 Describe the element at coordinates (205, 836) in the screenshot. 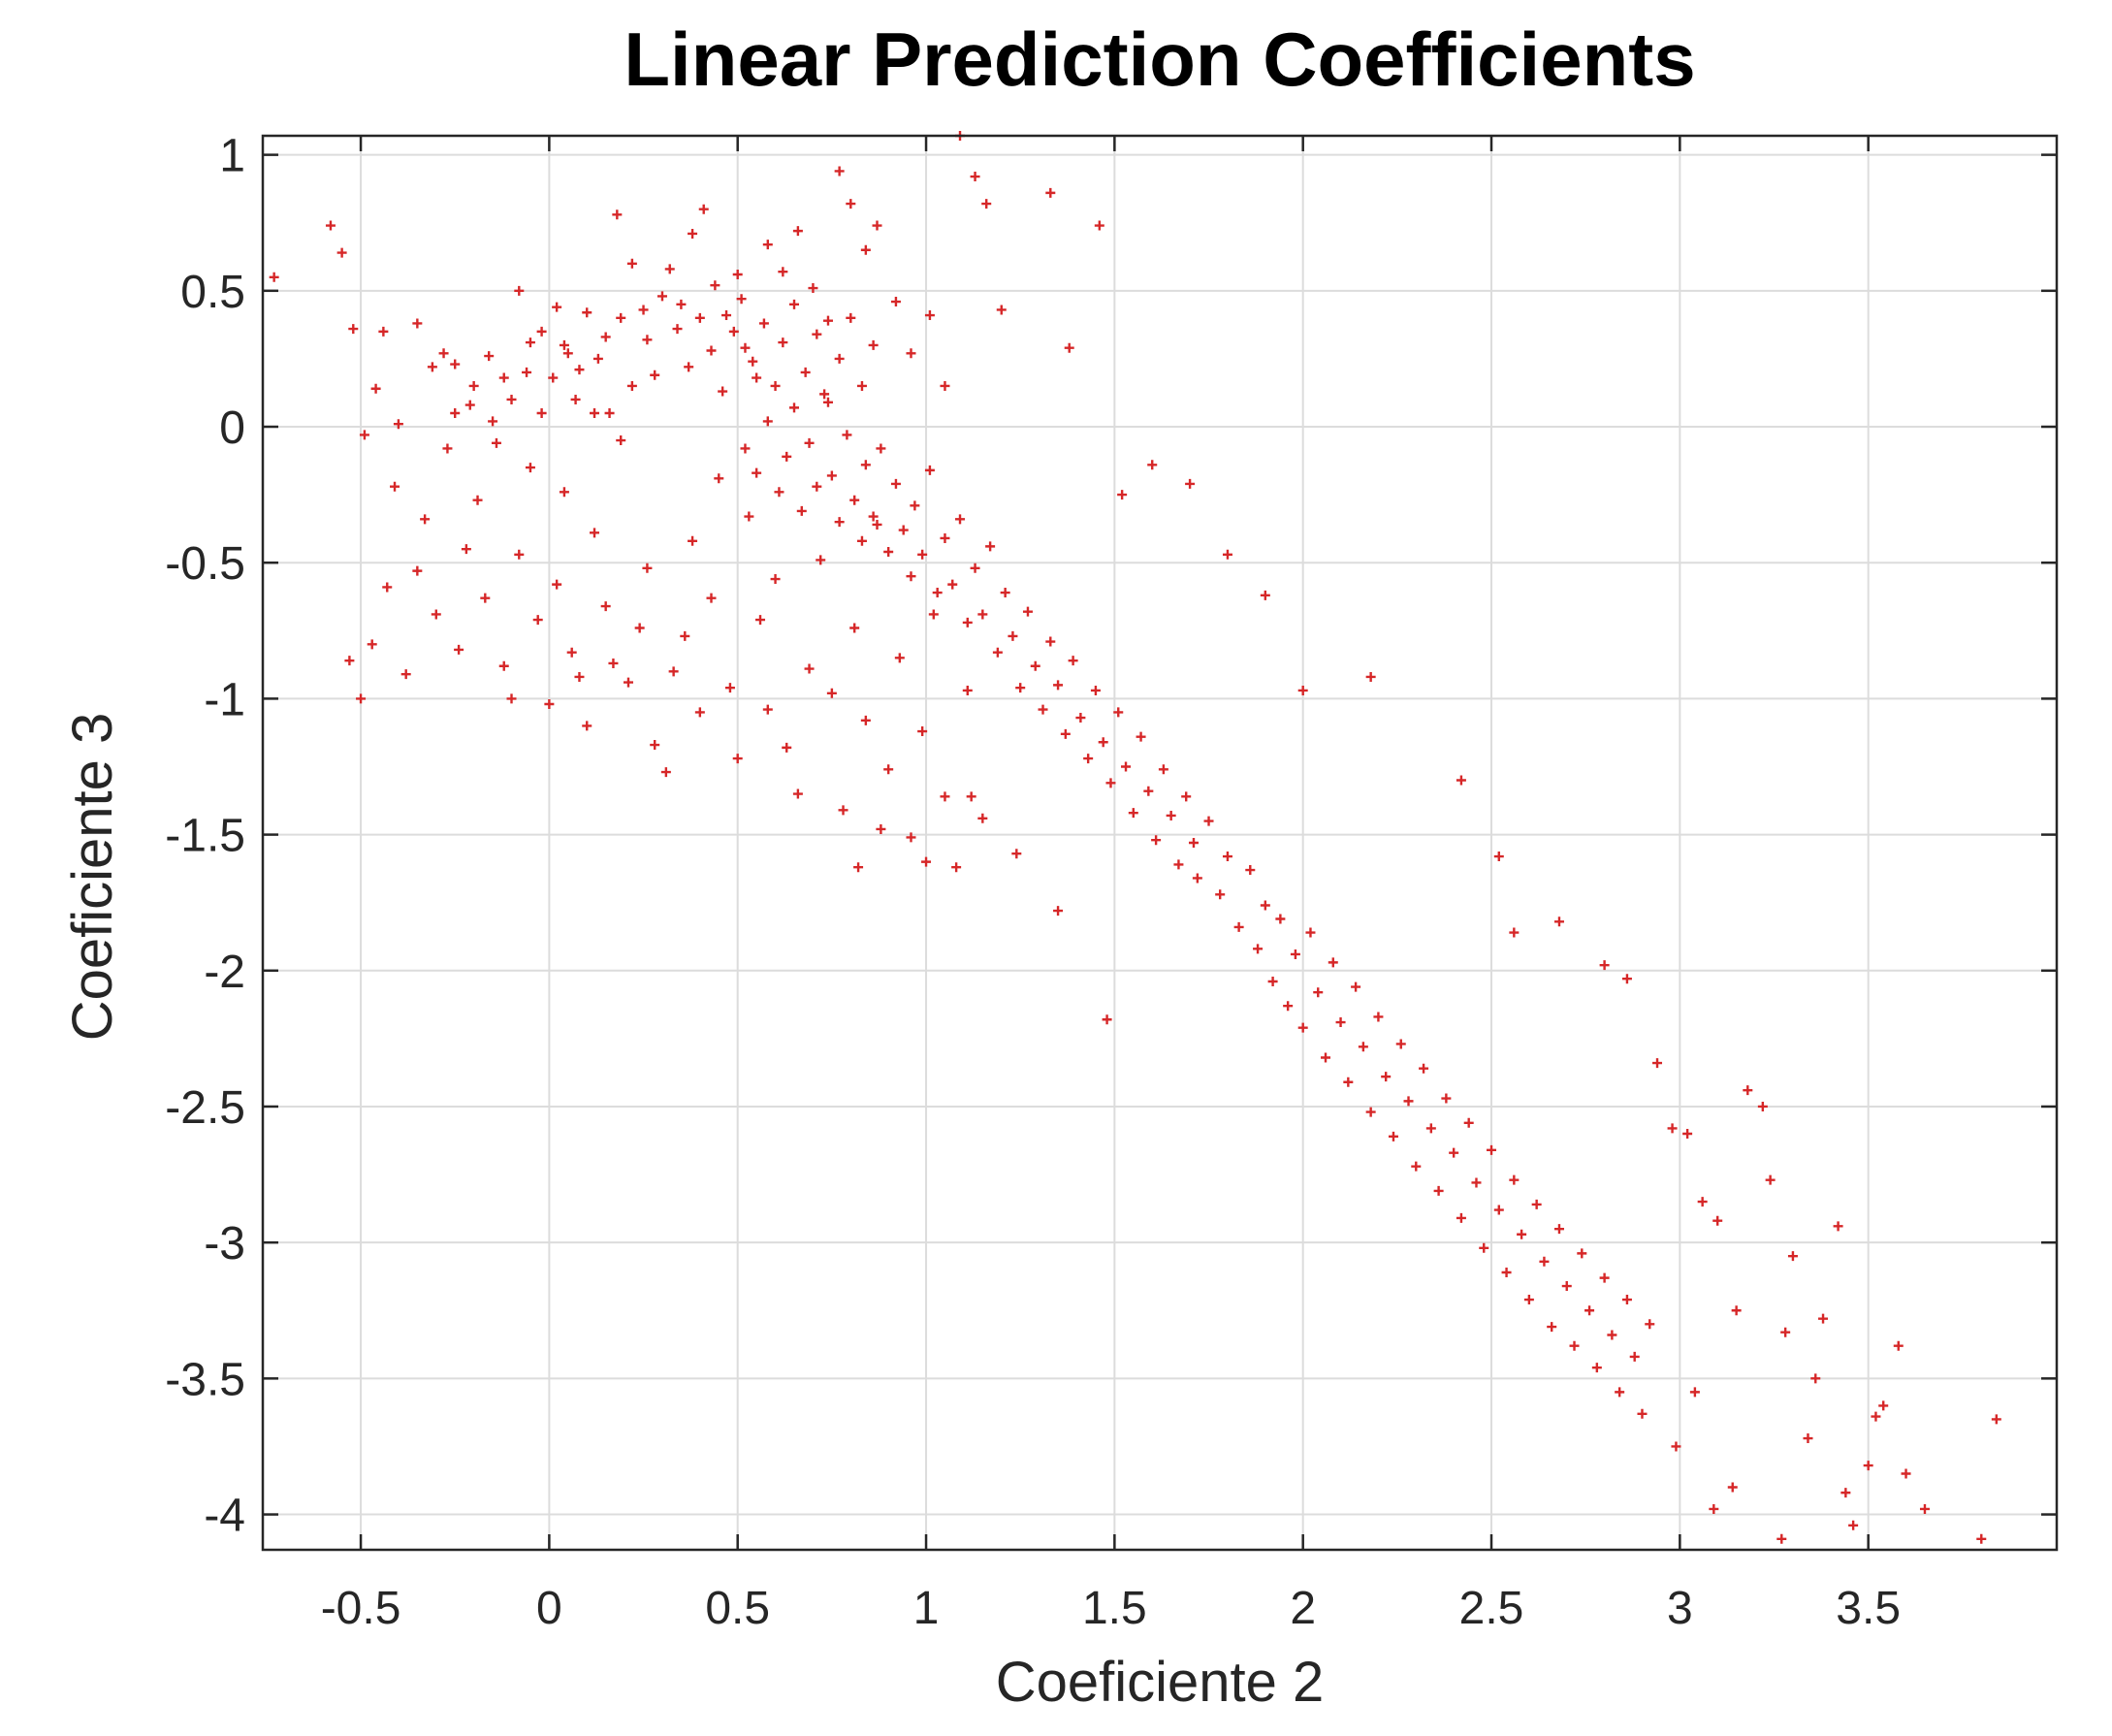

I see `y-tick-label: -1.5` at that location.